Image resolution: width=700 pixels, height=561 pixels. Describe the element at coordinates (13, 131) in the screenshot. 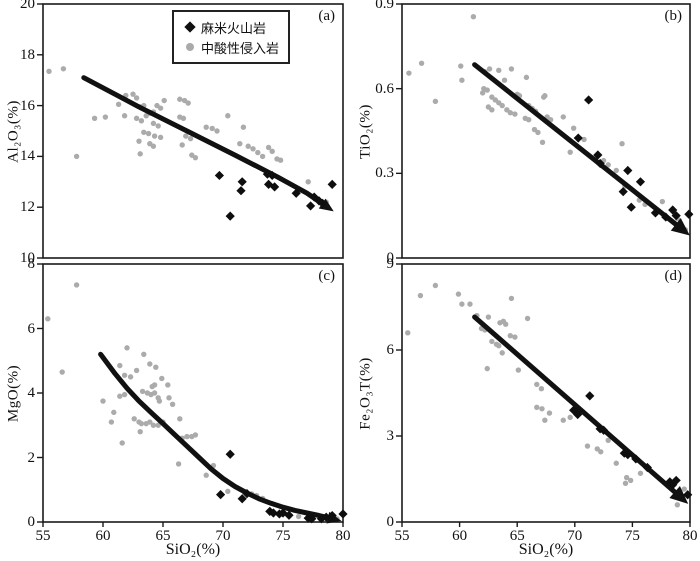

I see `y-axis-title-a: Al₂O₃(%)` at that location.